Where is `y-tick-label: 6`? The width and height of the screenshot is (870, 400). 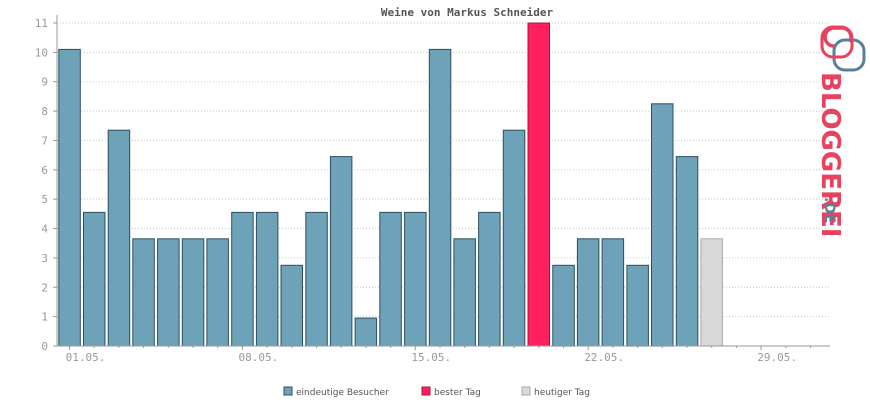
y-tick-label: 6 is located at coordinates (44, 170).